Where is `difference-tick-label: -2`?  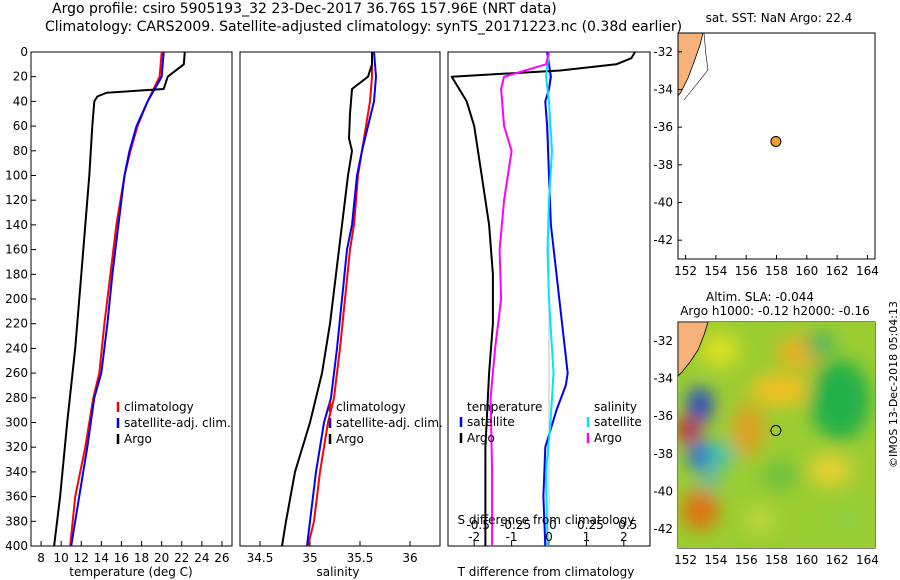
difference-tick-label: -2 is located at coordinates (474, 537).